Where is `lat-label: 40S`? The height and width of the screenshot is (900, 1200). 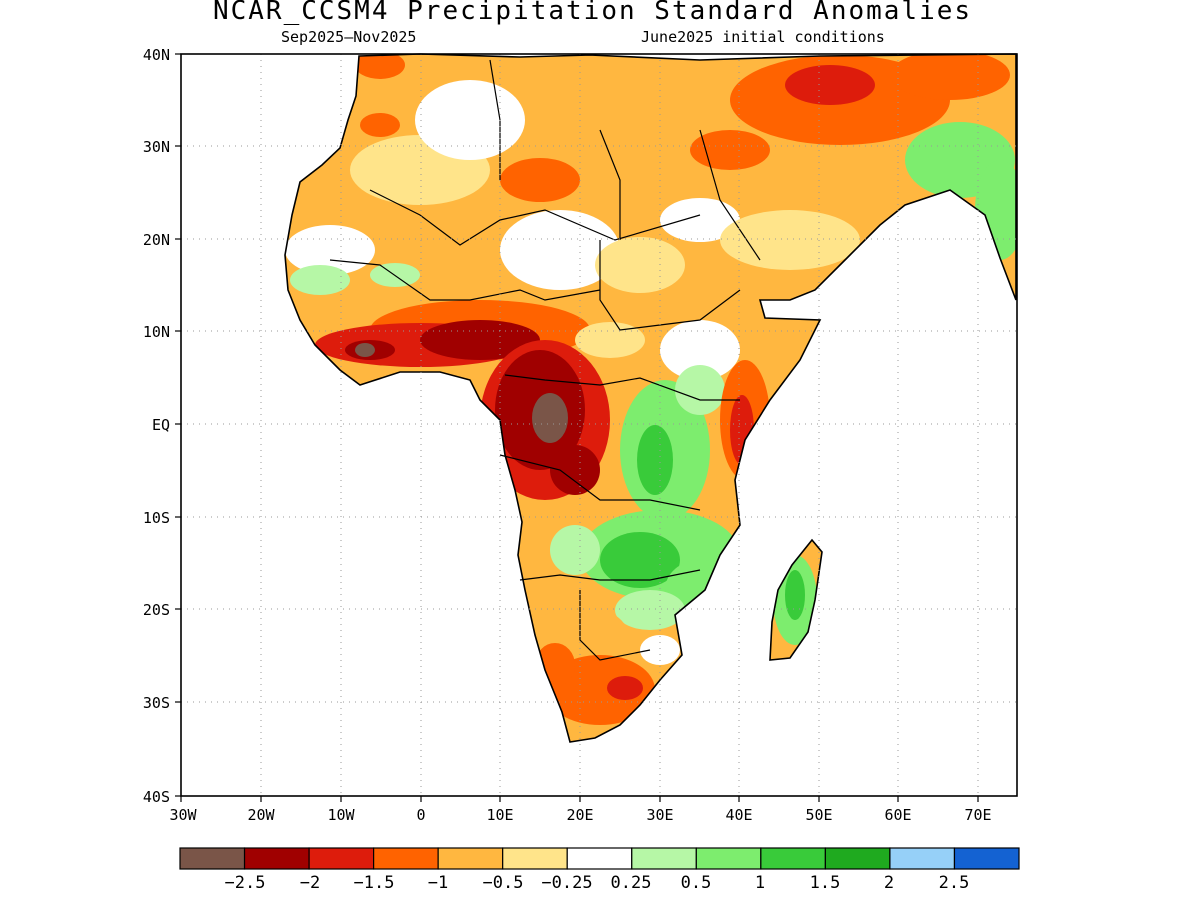 lat-label: 40S is located at coordinates (156, 797).